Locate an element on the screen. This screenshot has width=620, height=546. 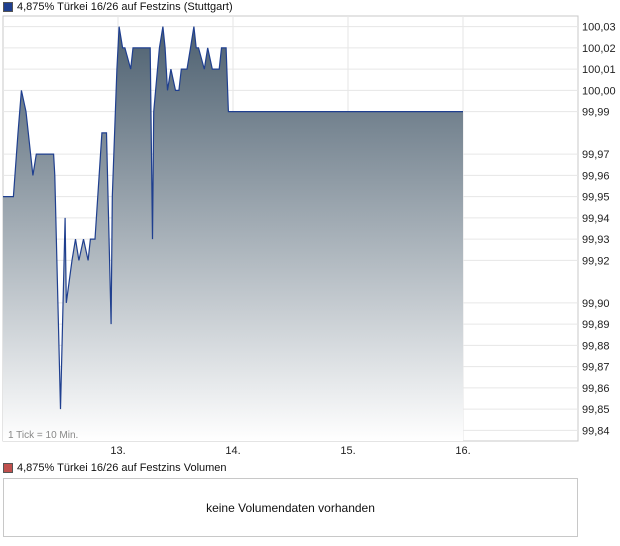
y-tick-label: 99,94 is located at coordinates (596, 219).